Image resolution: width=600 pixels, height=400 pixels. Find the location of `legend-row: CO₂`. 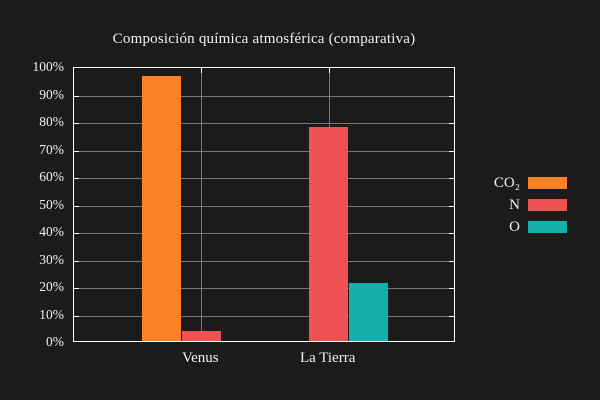

legend-row: CO₂ is located at coordinates (530, 183).